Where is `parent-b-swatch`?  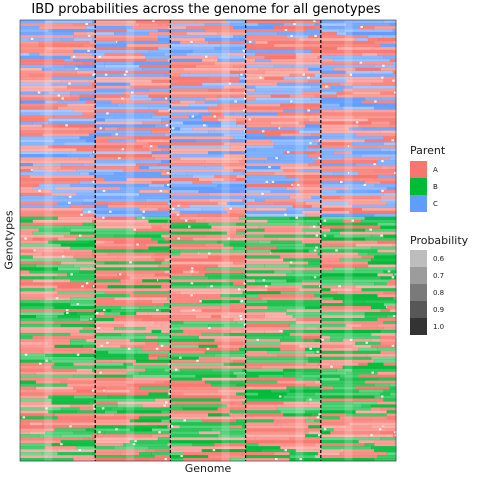
parent-b-swatch is located at coordinates (418, 186).